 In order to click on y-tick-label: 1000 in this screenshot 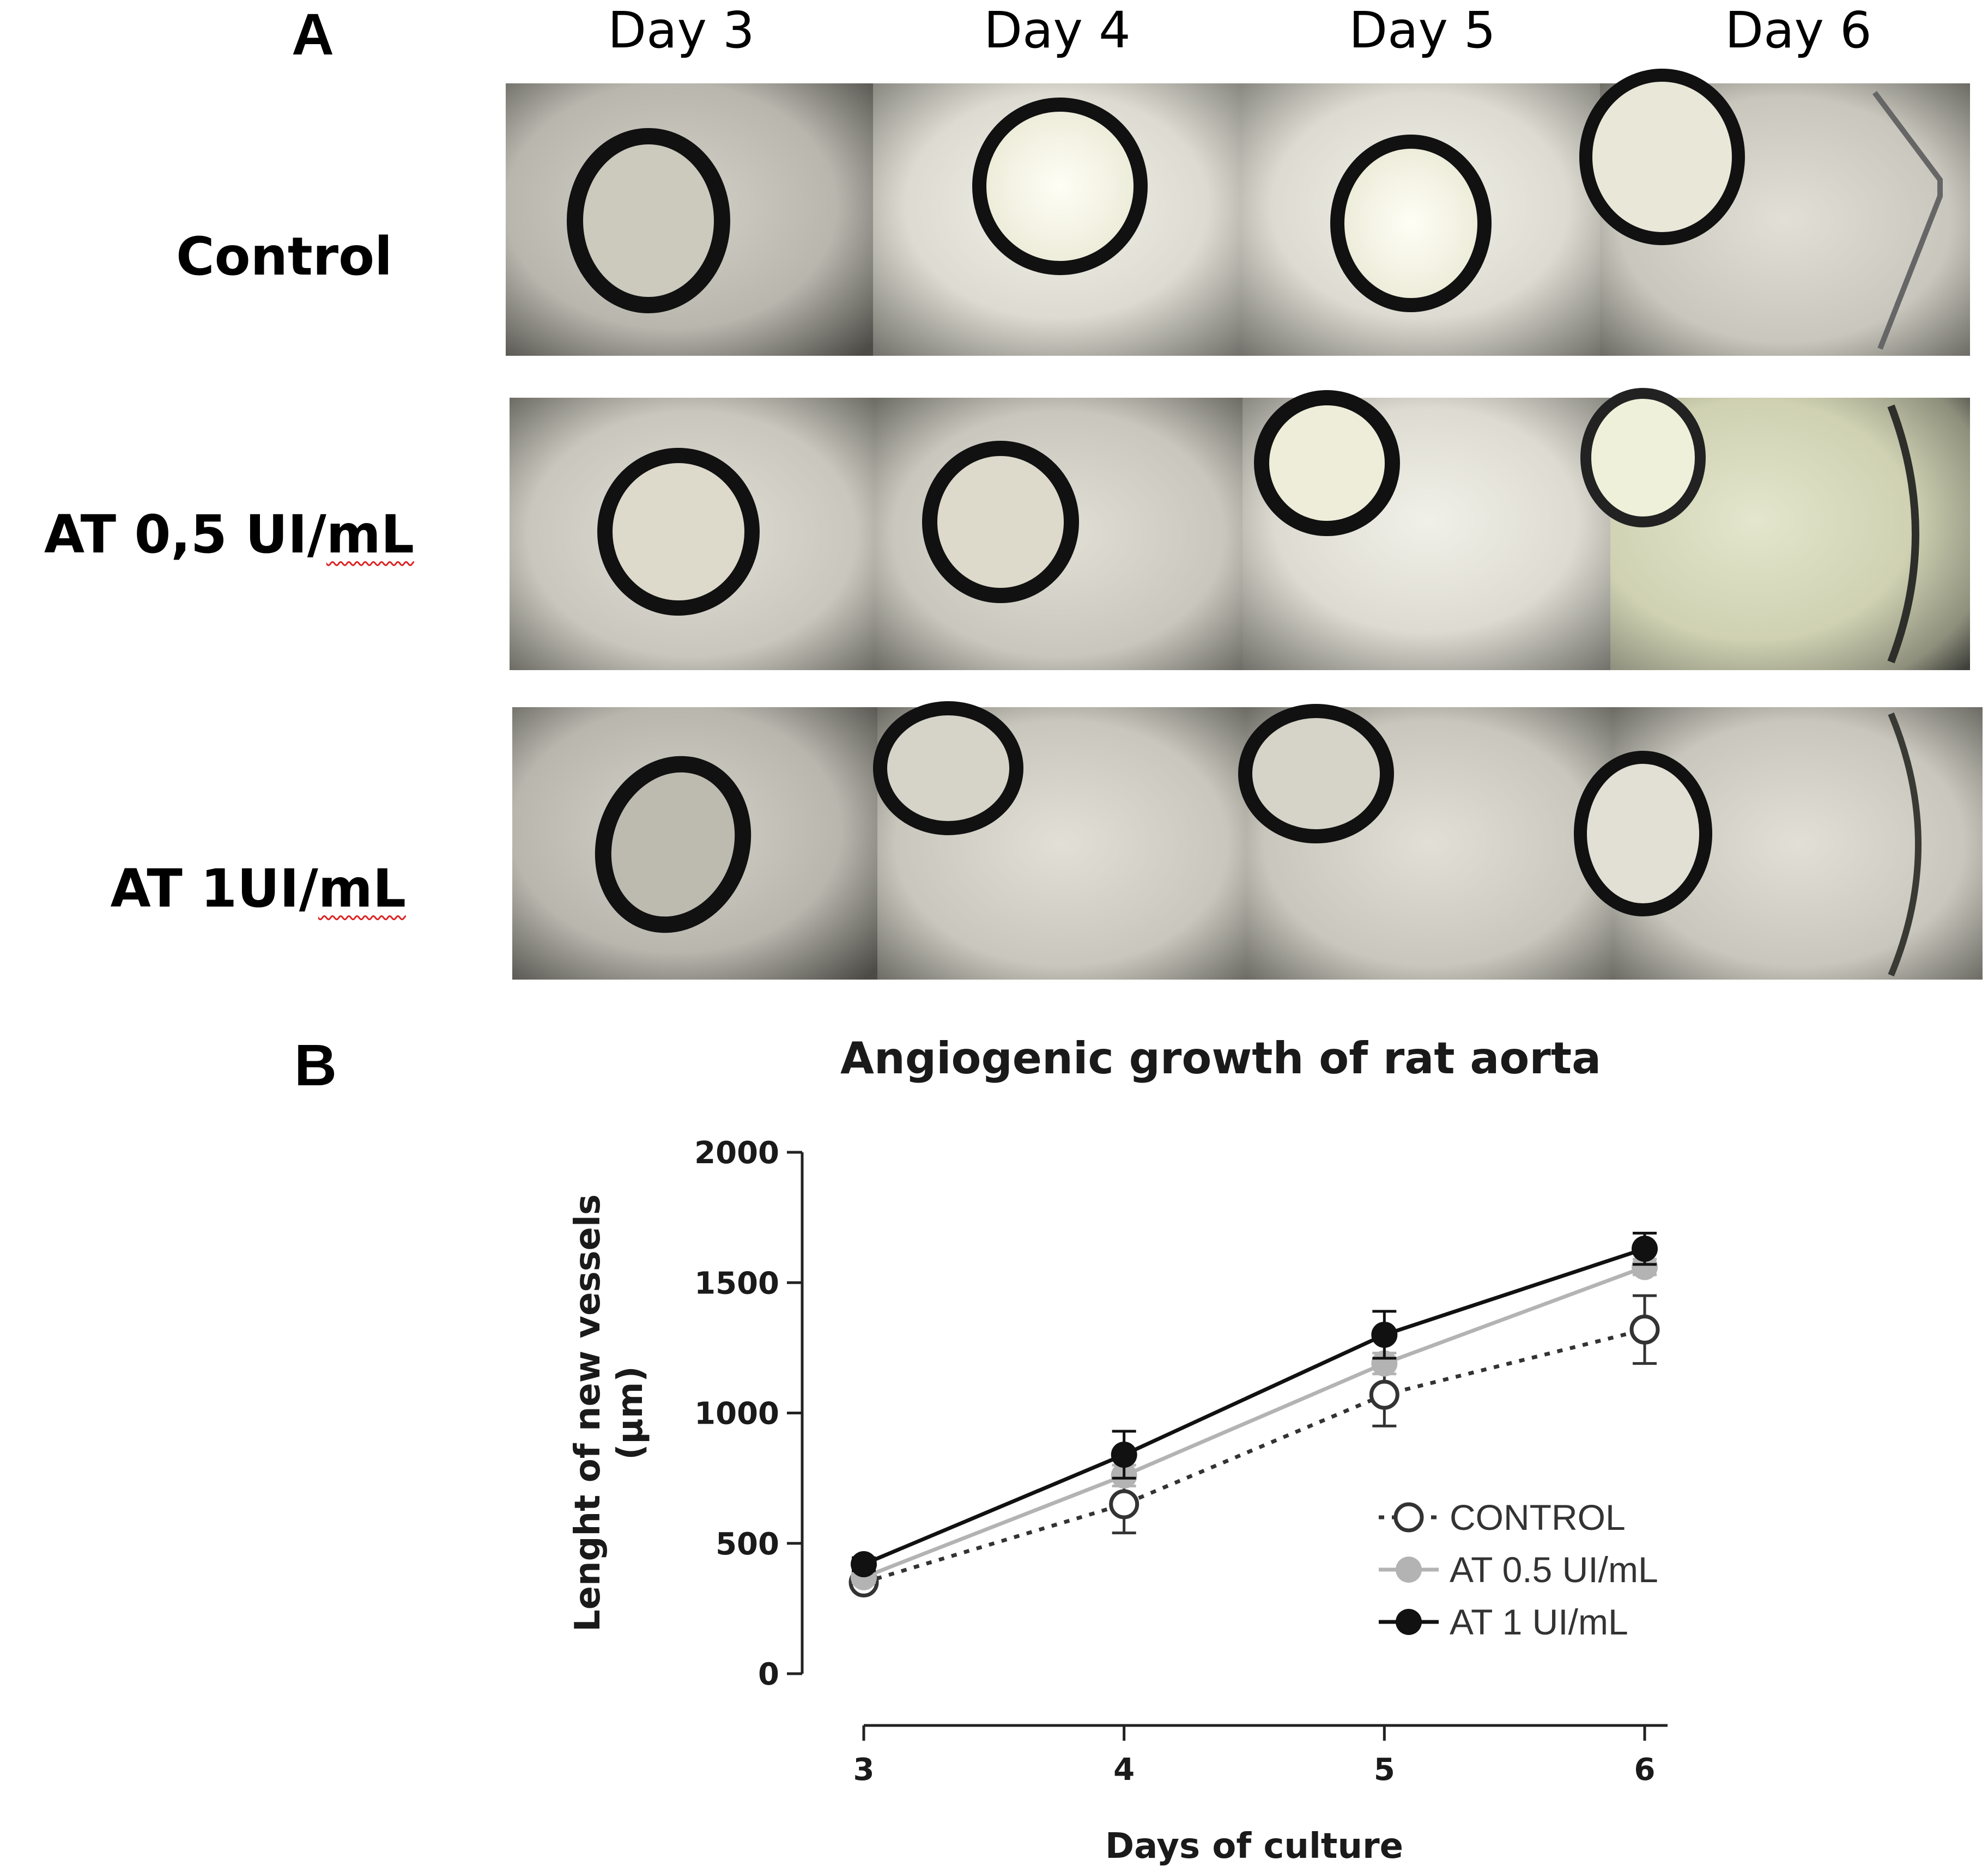, I will do `click(736, 1414)`.